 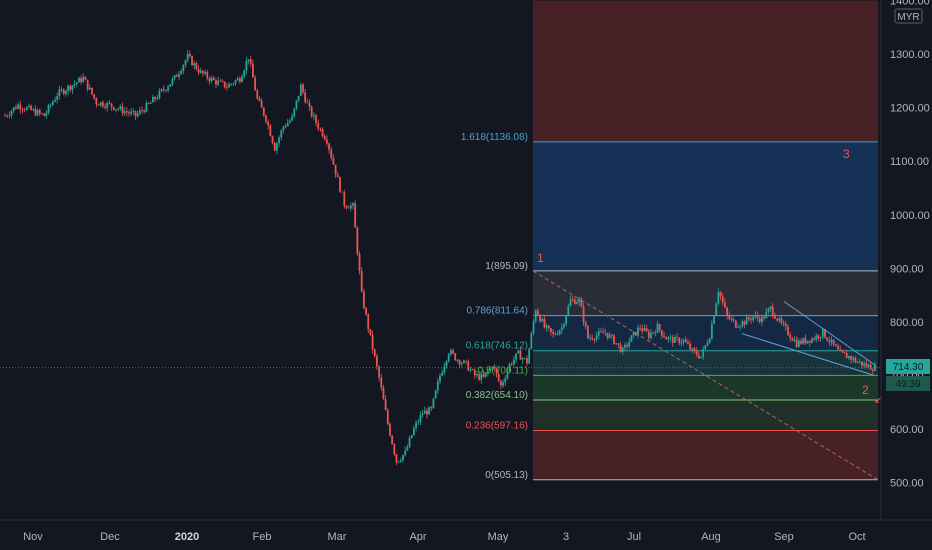 What do you see at coordinates (907, 384) in the screenshot?
I see `svg-text: 49:39` at bounding box center [907, 384].